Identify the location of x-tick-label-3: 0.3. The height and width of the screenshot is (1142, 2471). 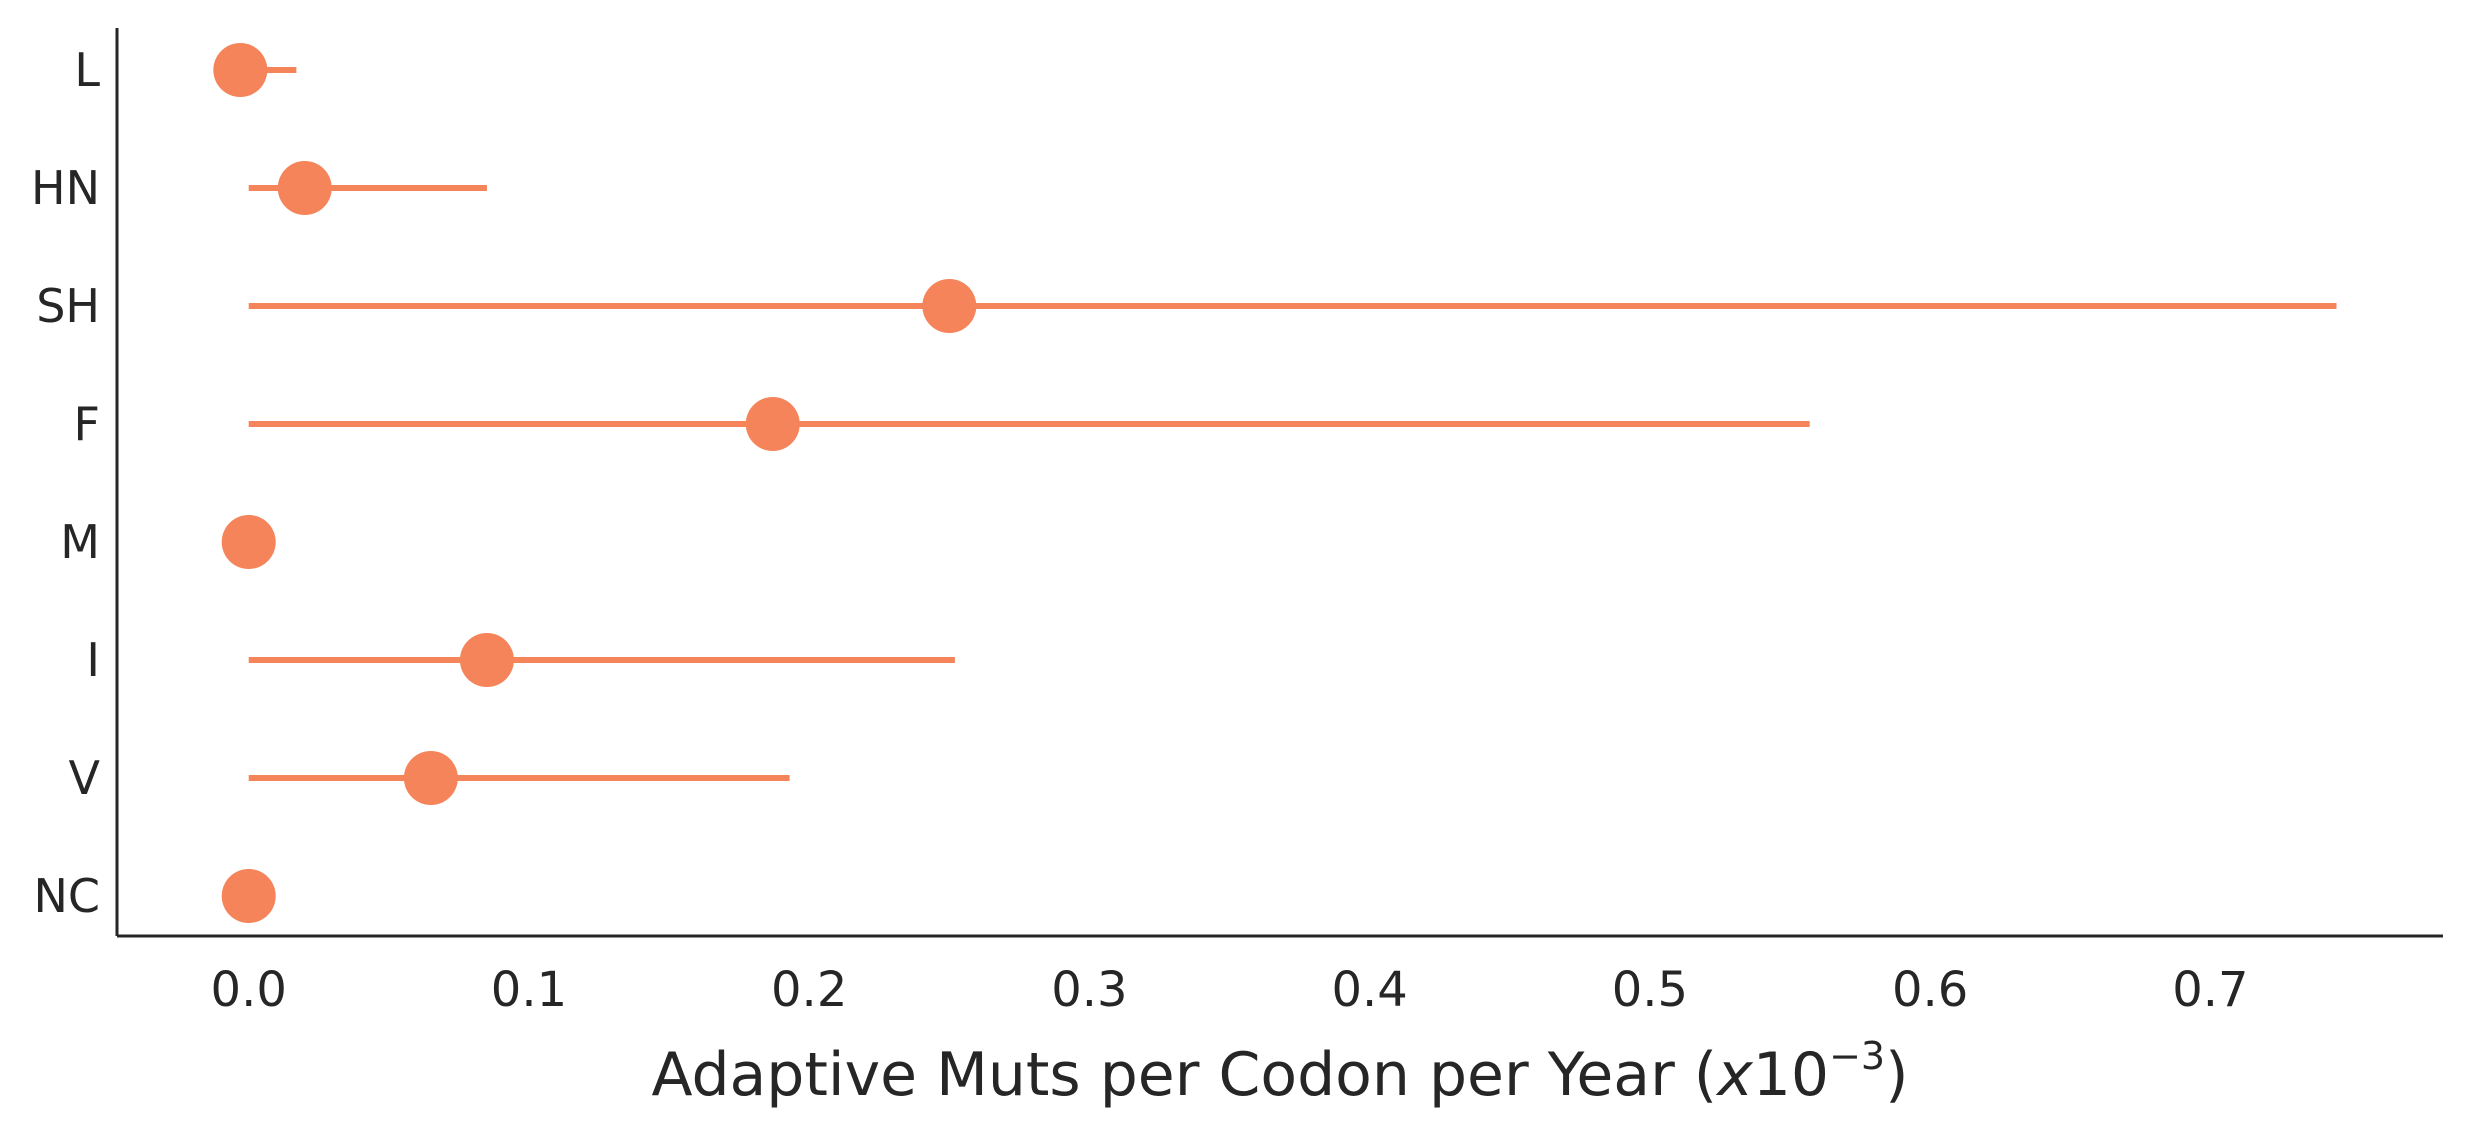
(1089, 990).